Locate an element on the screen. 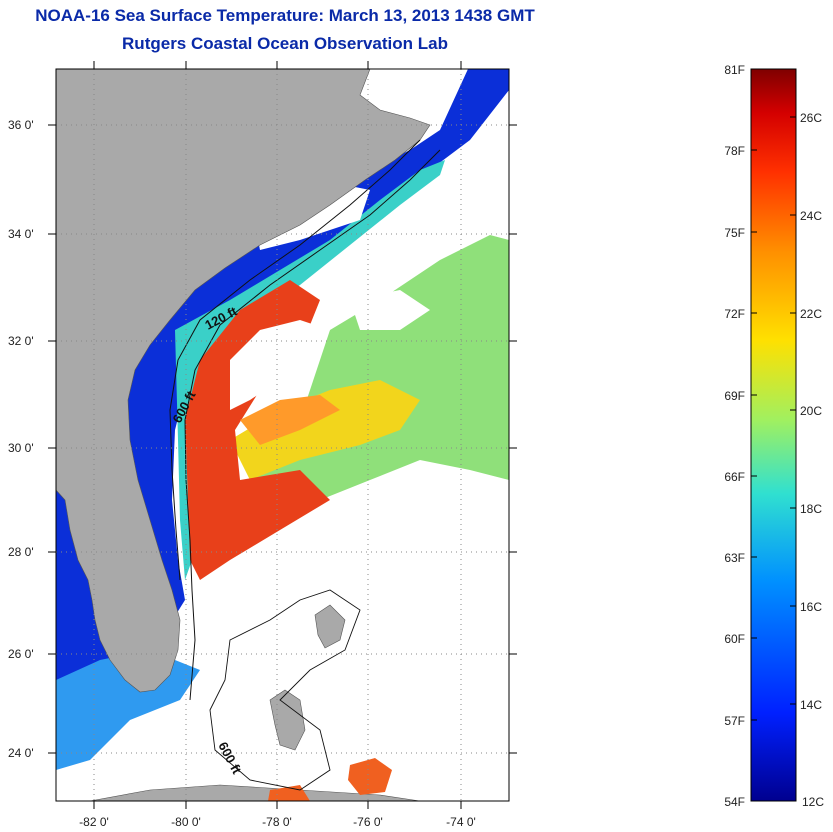 The height and width of the screenshot is (832, 833). colorbar-c-label: 24C is located at coordinates (811, 216).